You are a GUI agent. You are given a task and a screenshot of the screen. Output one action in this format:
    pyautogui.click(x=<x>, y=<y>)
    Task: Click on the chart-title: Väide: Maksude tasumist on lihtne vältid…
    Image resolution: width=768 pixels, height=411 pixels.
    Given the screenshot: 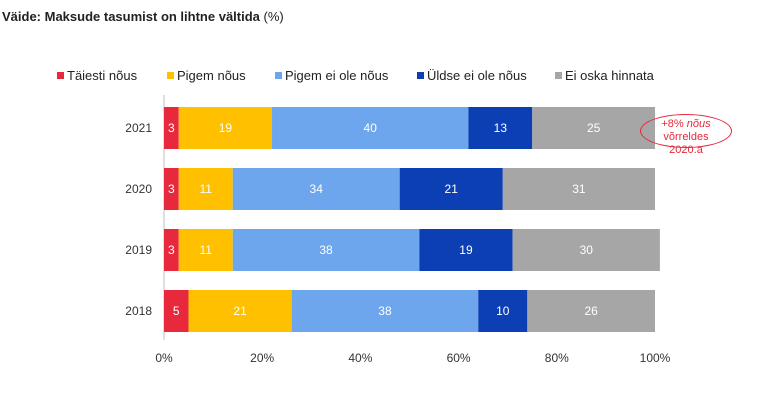 What is the action you would take?
    pyautogui.click(x=143, y=16)
    